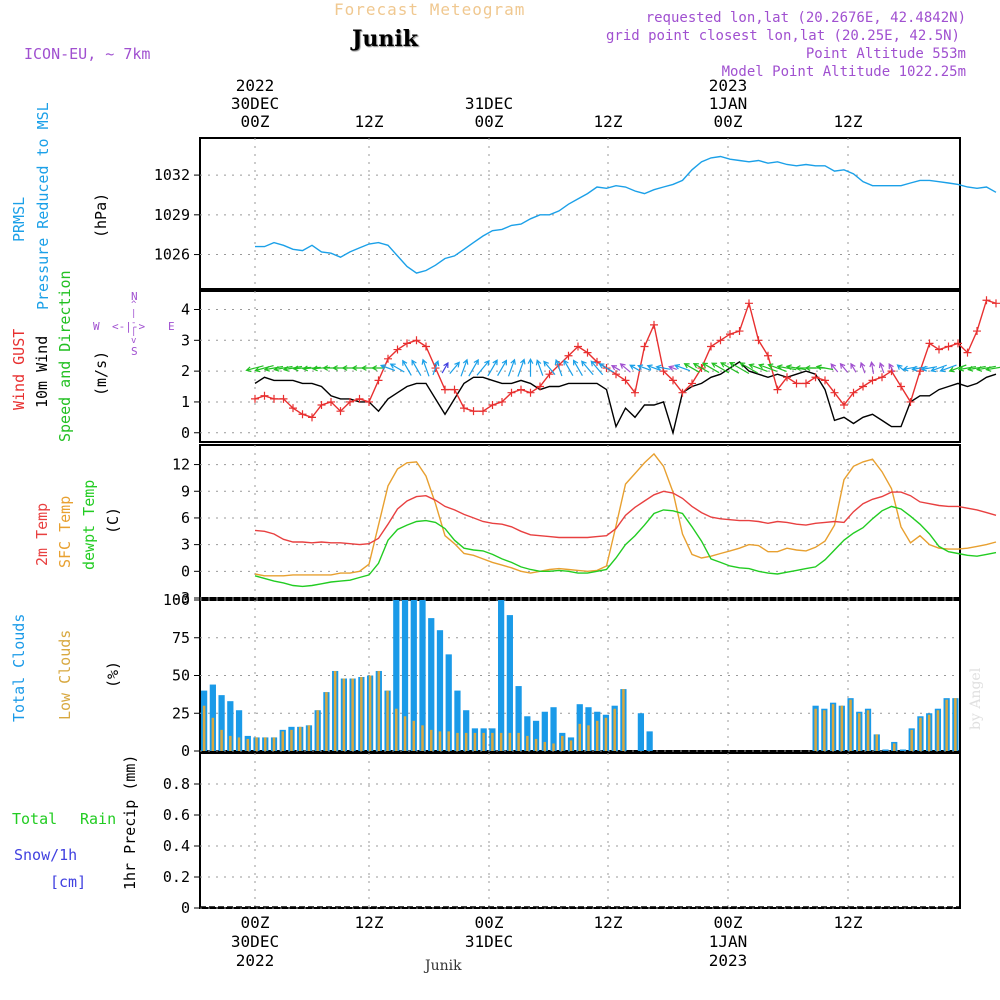 The width and height of the screenshot is (1000, 1000). What do you see at coordinates (113, 520) in the screenshot?
I see `label-c: (C)` at bounding box center [113, 520].